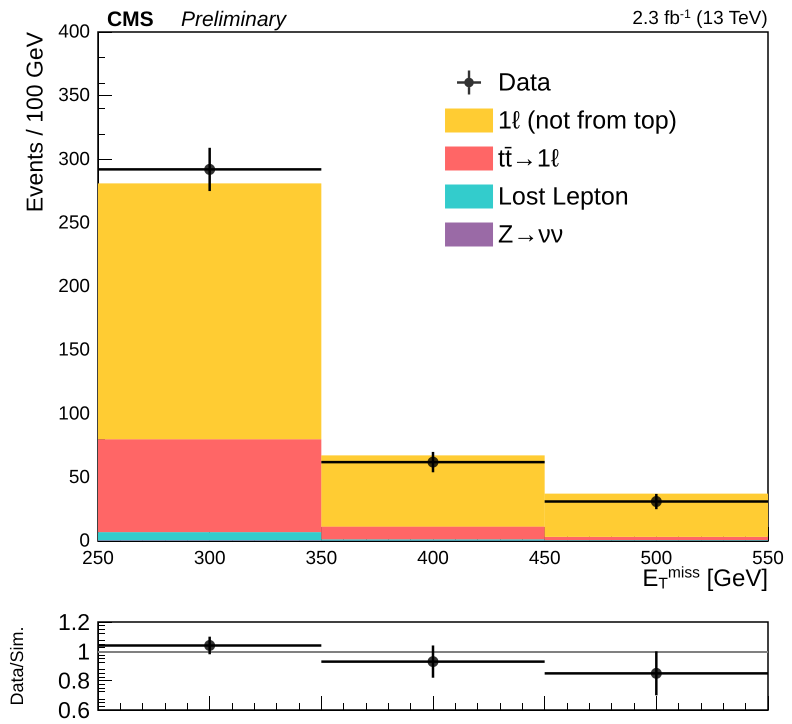 Image resolution: width=792 pixels, height=724 pixels. I want to click on y-tick-label: 300, so click(74, 159).